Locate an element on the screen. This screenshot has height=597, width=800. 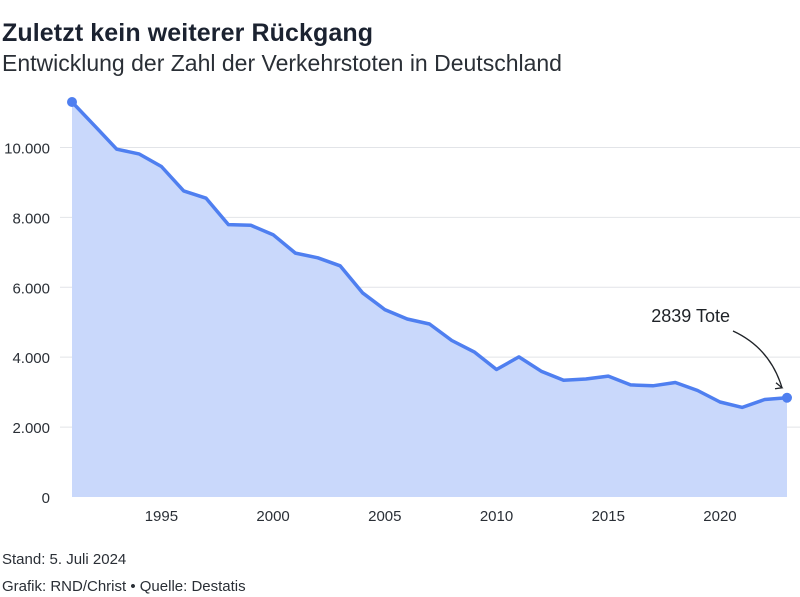
y-tick-label: 0 is located at coordinates (46, 498).